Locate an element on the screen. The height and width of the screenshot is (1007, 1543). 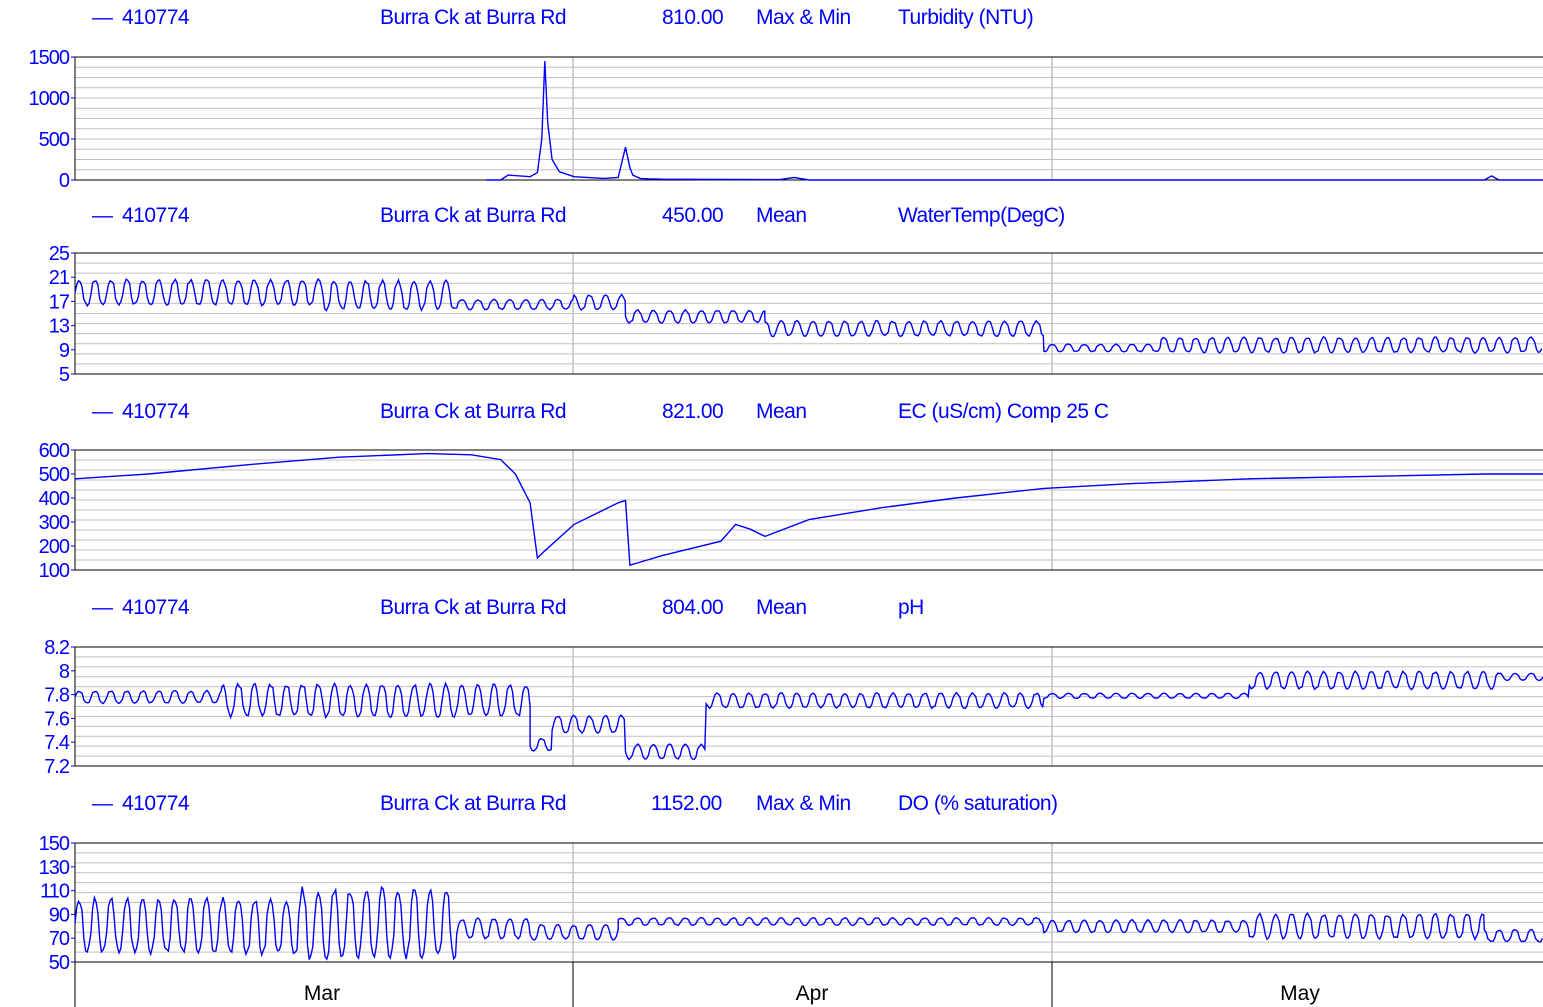
y-tick-label-turbidity: 1000 is located at coordinates (49, 99).